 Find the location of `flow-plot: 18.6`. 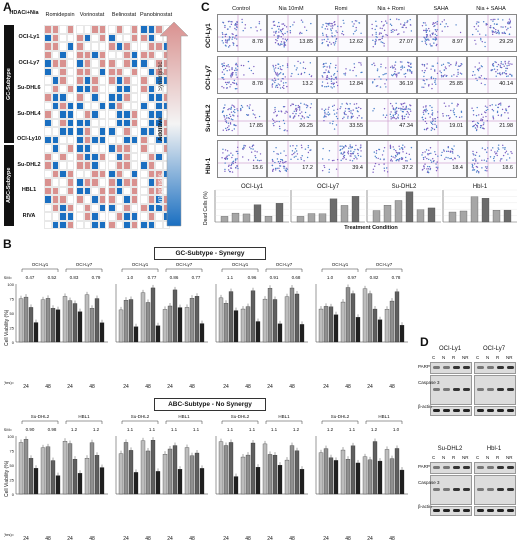

flow-plot: 18.6 is located at coordinates (492, 159).